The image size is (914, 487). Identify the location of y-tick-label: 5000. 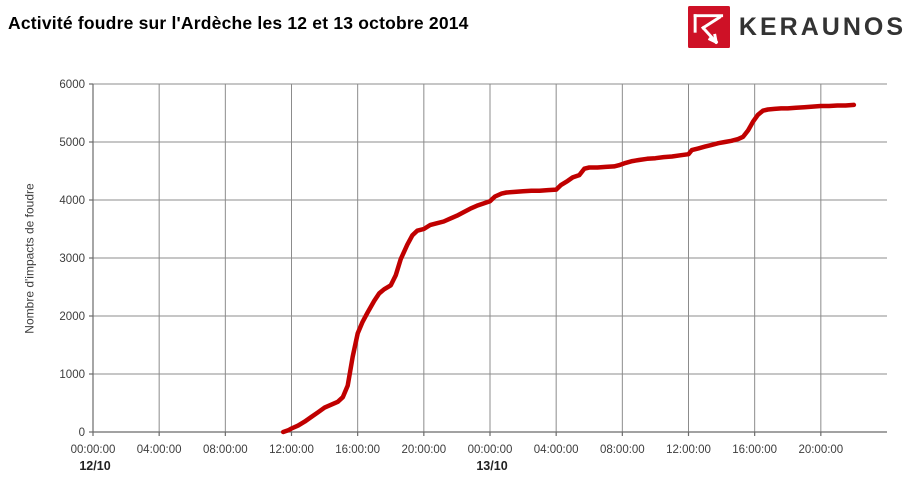
(72, 143).